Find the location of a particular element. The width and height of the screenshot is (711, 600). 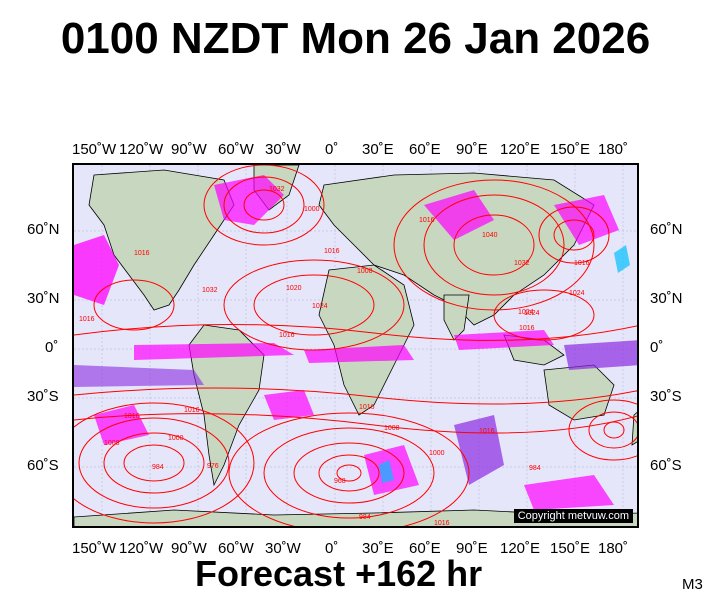

africa is located at coordinates (366, 340).